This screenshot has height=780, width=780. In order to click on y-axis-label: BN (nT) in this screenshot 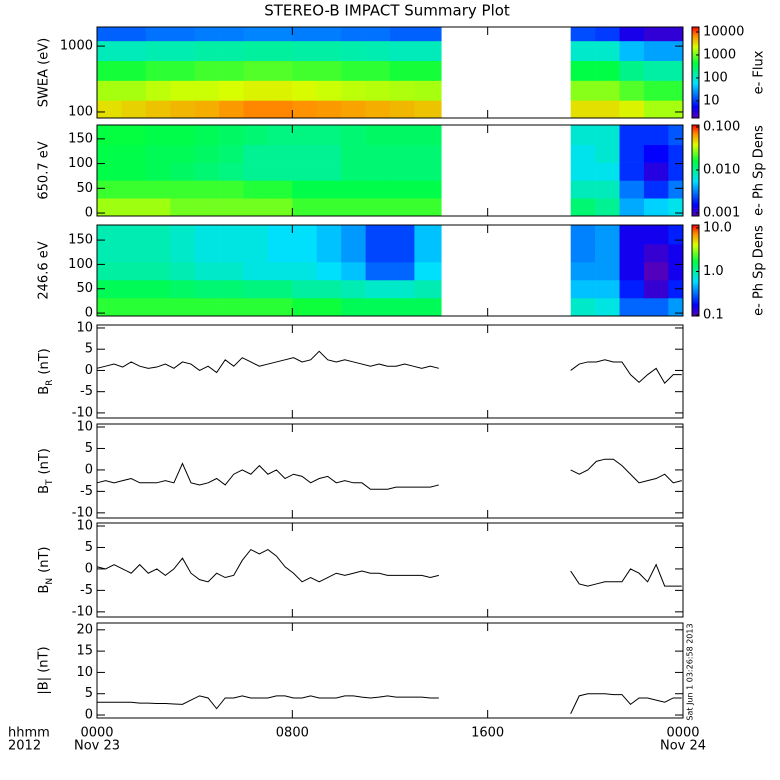, I will do `click(46, 570)`.